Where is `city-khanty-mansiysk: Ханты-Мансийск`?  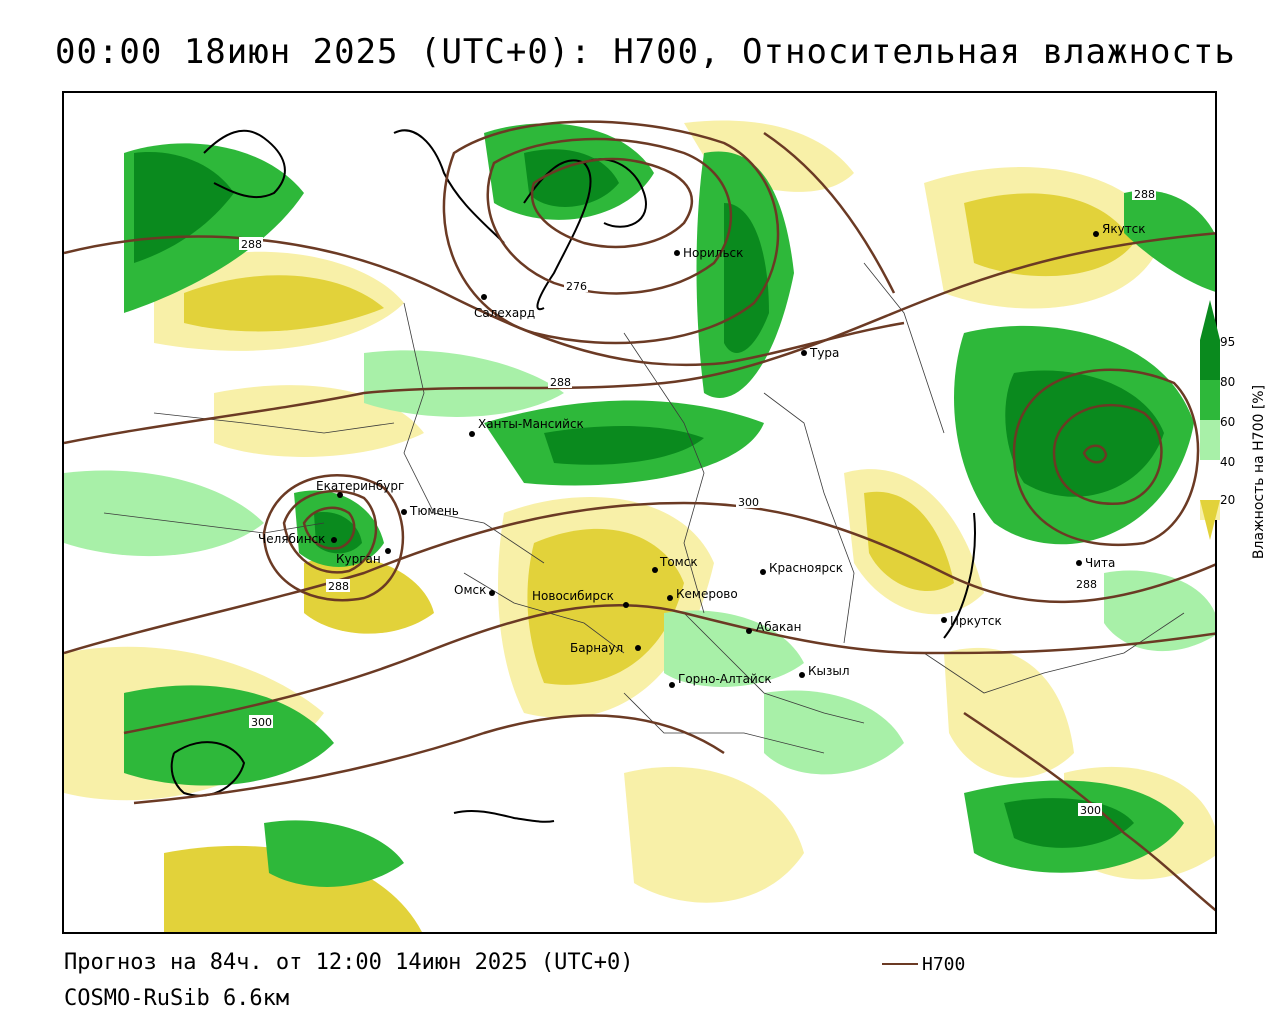 city-khanty-mansiysk: Ханты-Мансийск is located at coordinates (526, 427).